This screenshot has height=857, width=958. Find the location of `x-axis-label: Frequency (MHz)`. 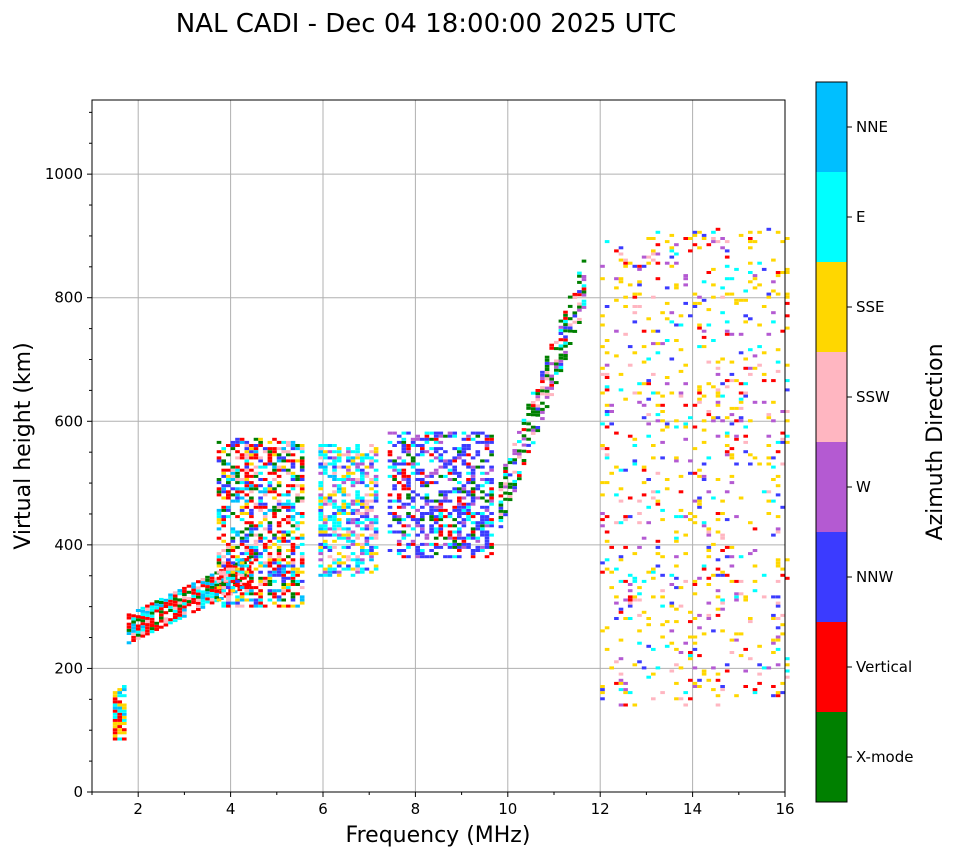

x-axis-label: Frequency (MHz) is located at coordinates (438, 835).